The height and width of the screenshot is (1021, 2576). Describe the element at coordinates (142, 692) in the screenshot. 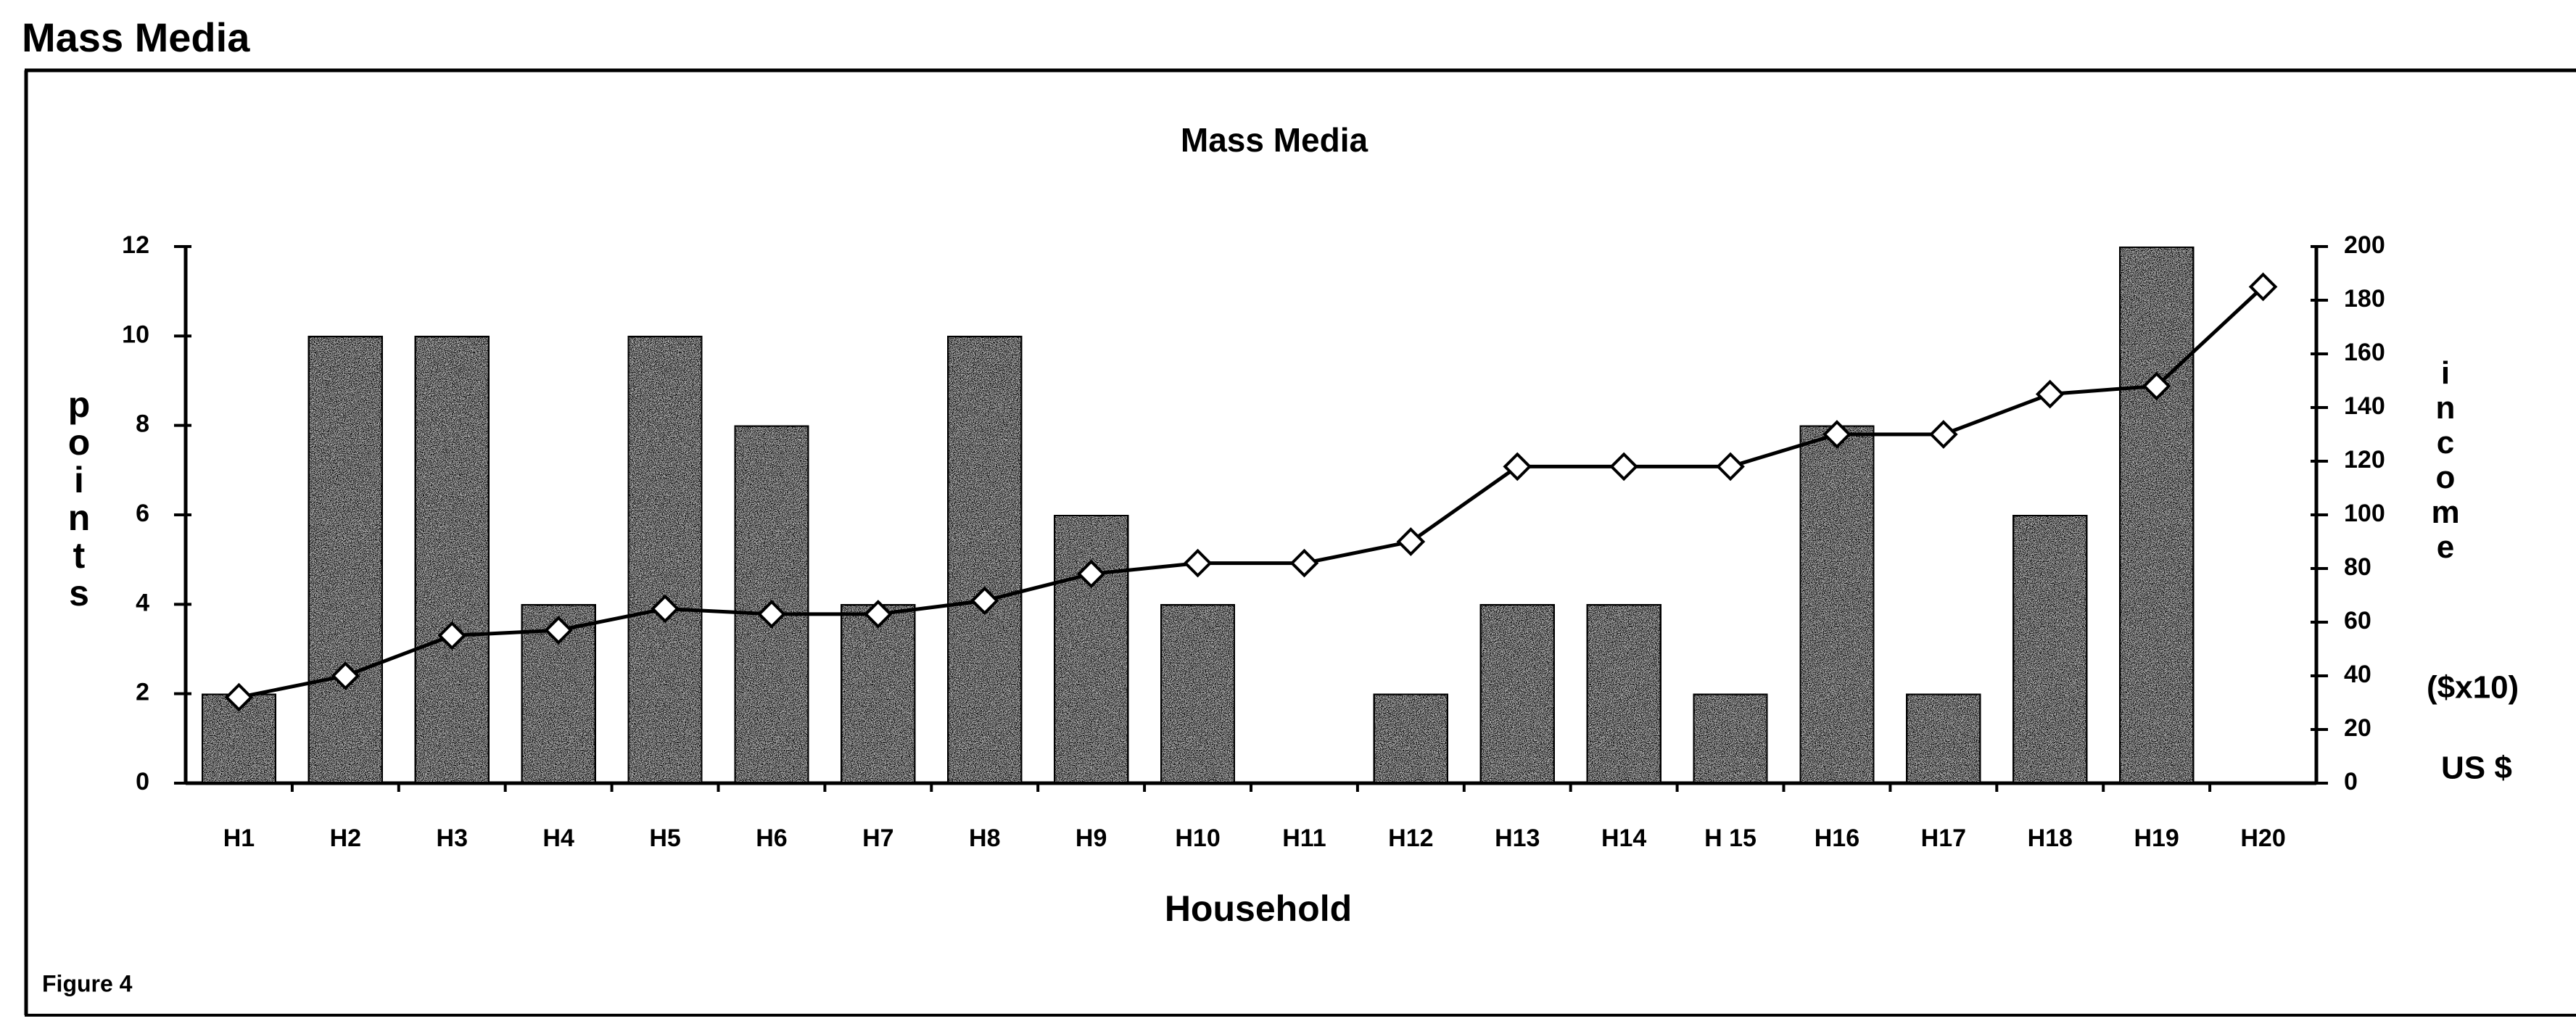

I see `y-tick-label: 2` at that location.